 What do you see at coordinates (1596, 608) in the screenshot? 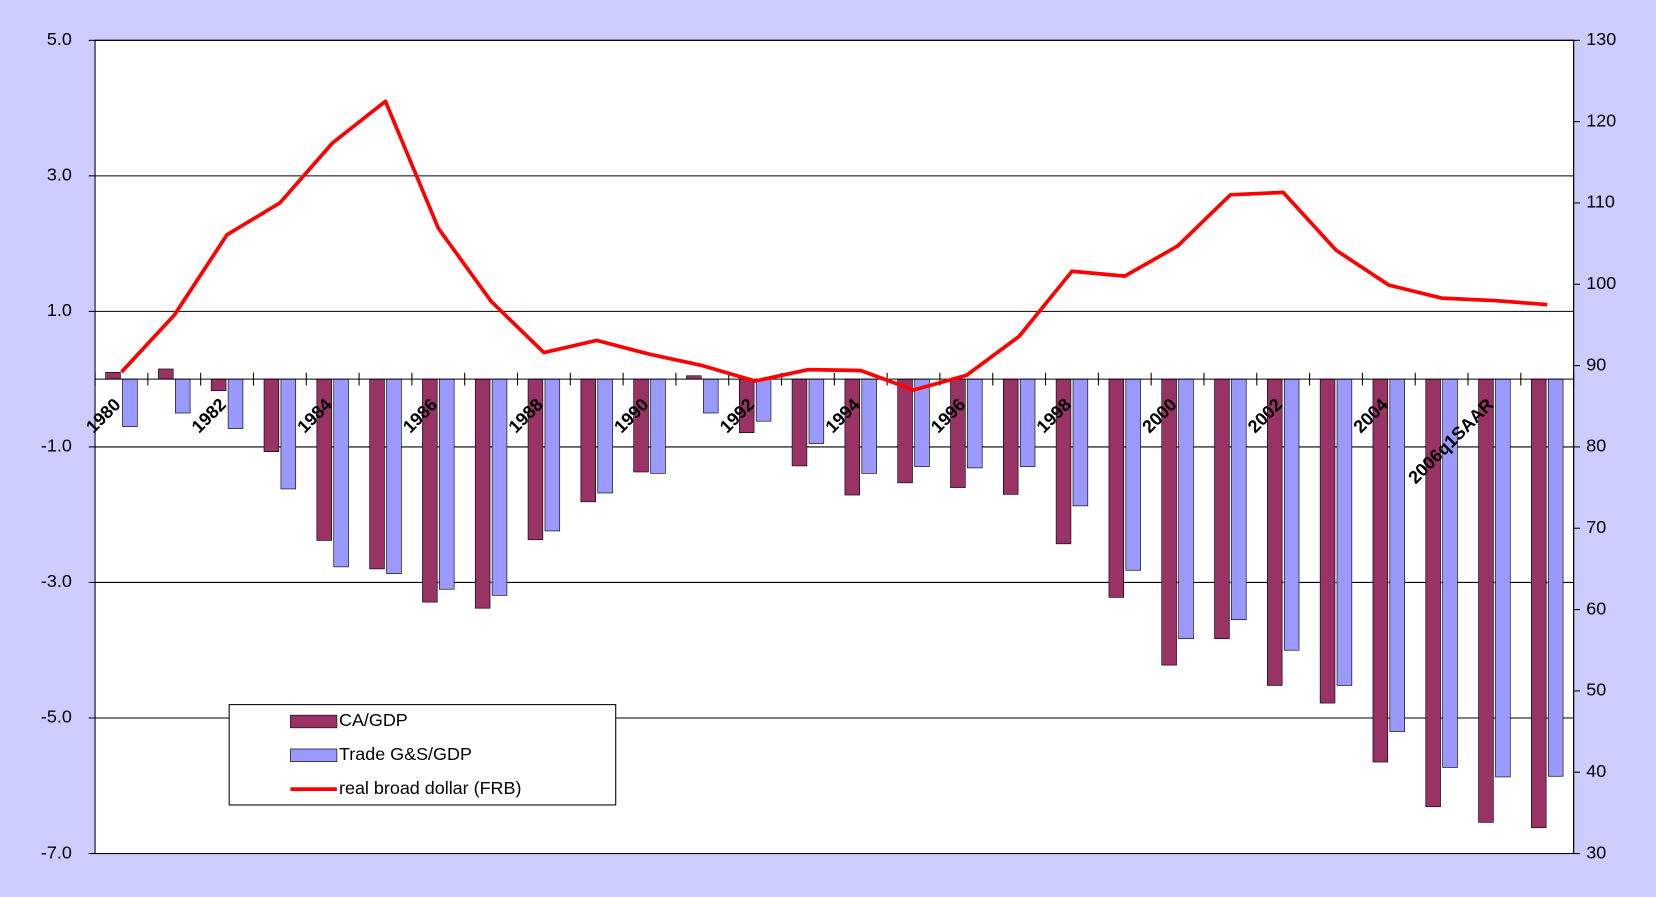
I see `y2-tick-label: 60` at bounding box center [1596, 608].